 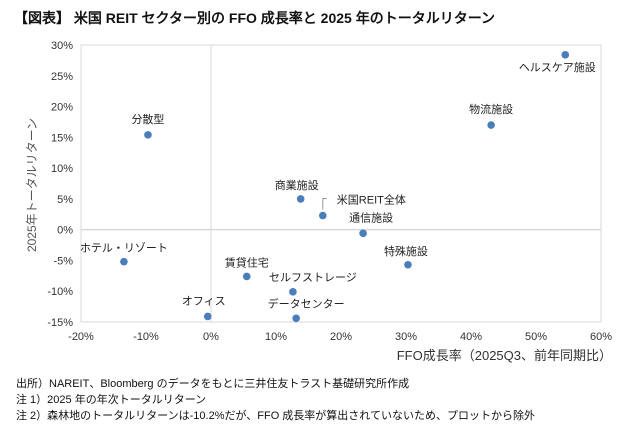 What do you see at coordinates (297, 185) in the screenshot?
I see `data-label: 商業施設` at bounding box center [297, 185].